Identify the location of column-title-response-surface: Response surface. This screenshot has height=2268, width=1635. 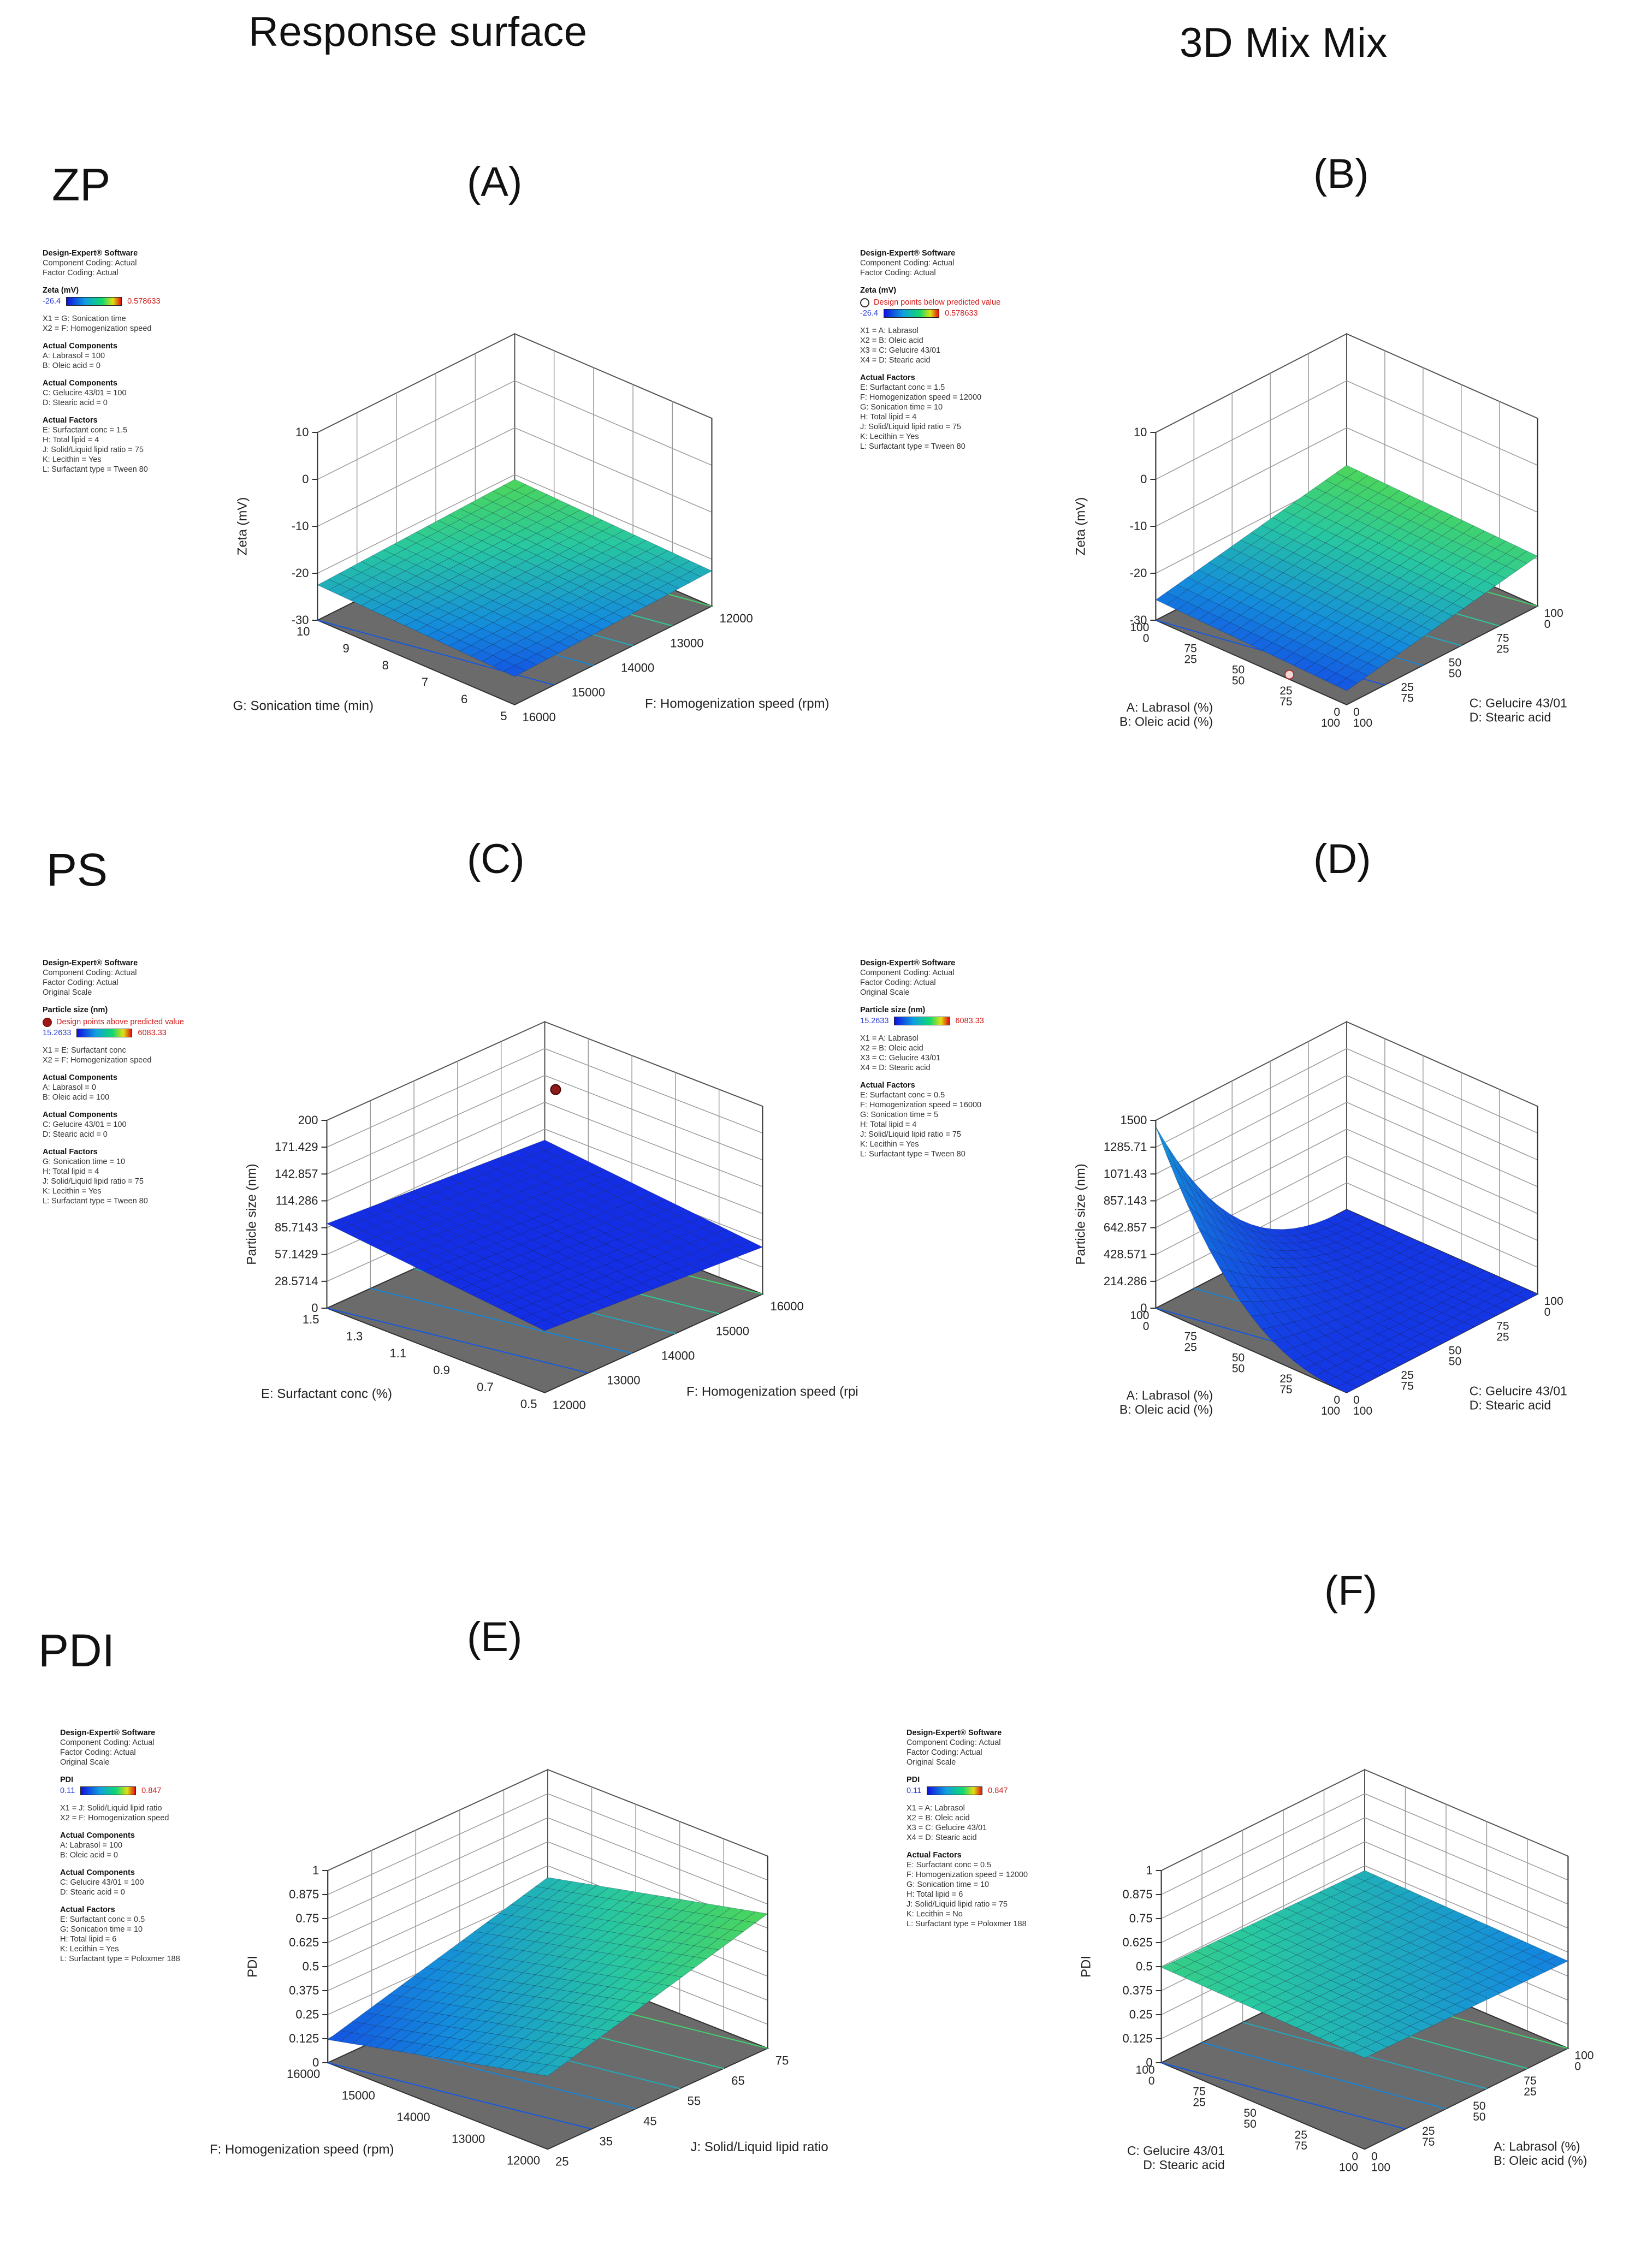
(418, 32).